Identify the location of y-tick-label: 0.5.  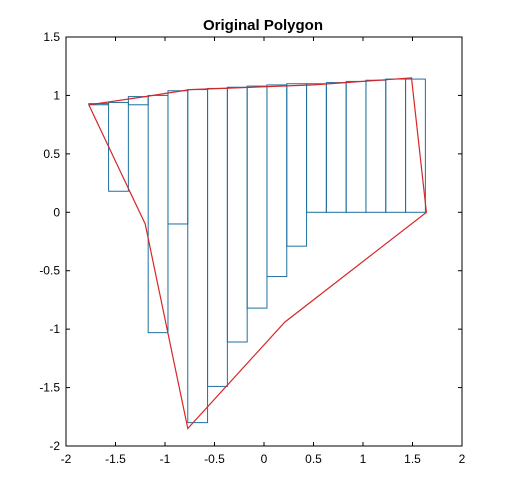
(51, 154).